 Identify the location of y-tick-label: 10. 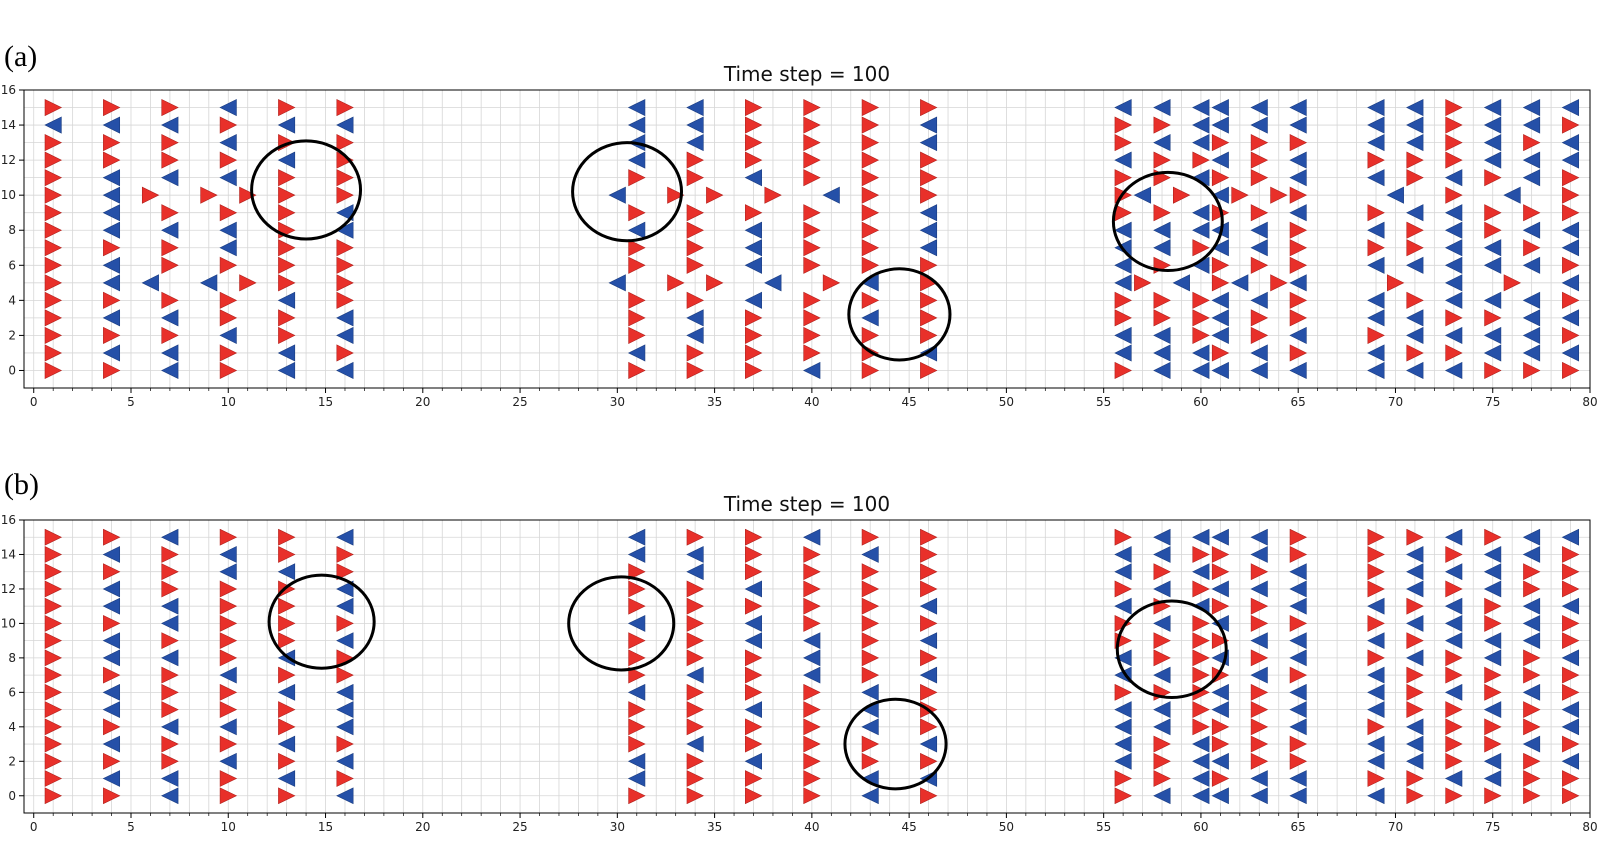
(8, 623).